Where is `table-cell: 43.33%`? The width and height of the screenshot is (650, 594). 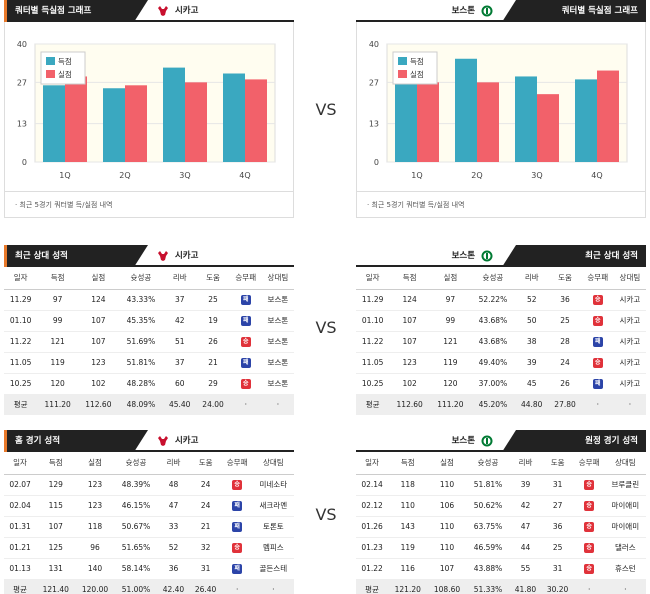
table-cell: 43.33% is located at coordinates (141, 300).